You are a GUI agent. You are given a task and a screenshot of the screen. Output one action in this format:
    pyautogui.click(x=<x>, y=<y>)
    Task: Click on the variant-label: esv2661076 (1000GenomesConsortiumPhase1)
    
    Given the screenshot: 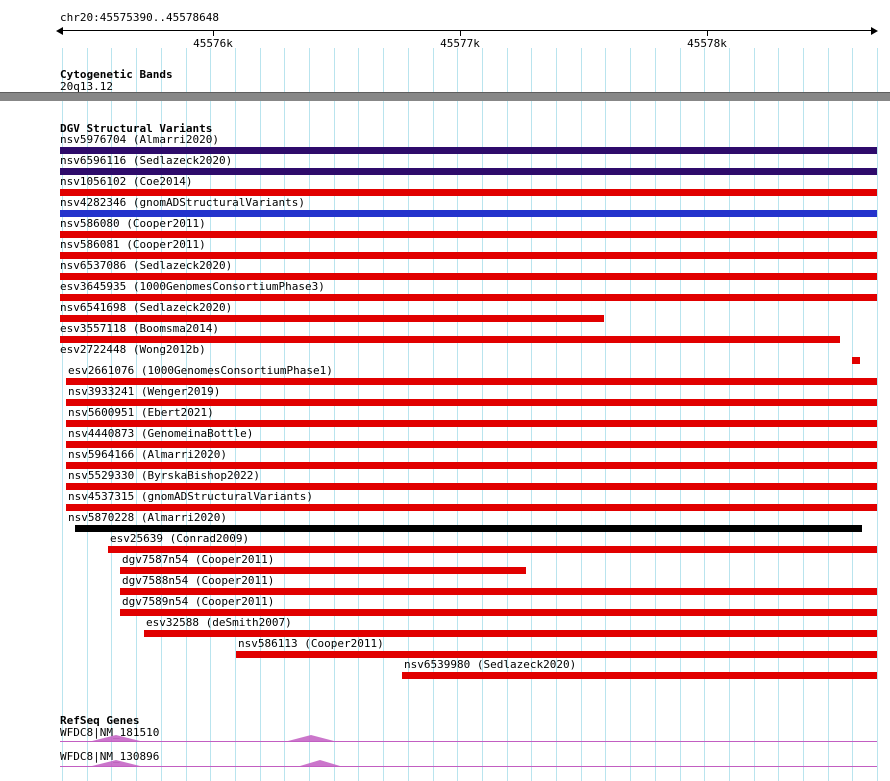 What is the action you would take?
    pyautogui.click(x=200, y=370)
    